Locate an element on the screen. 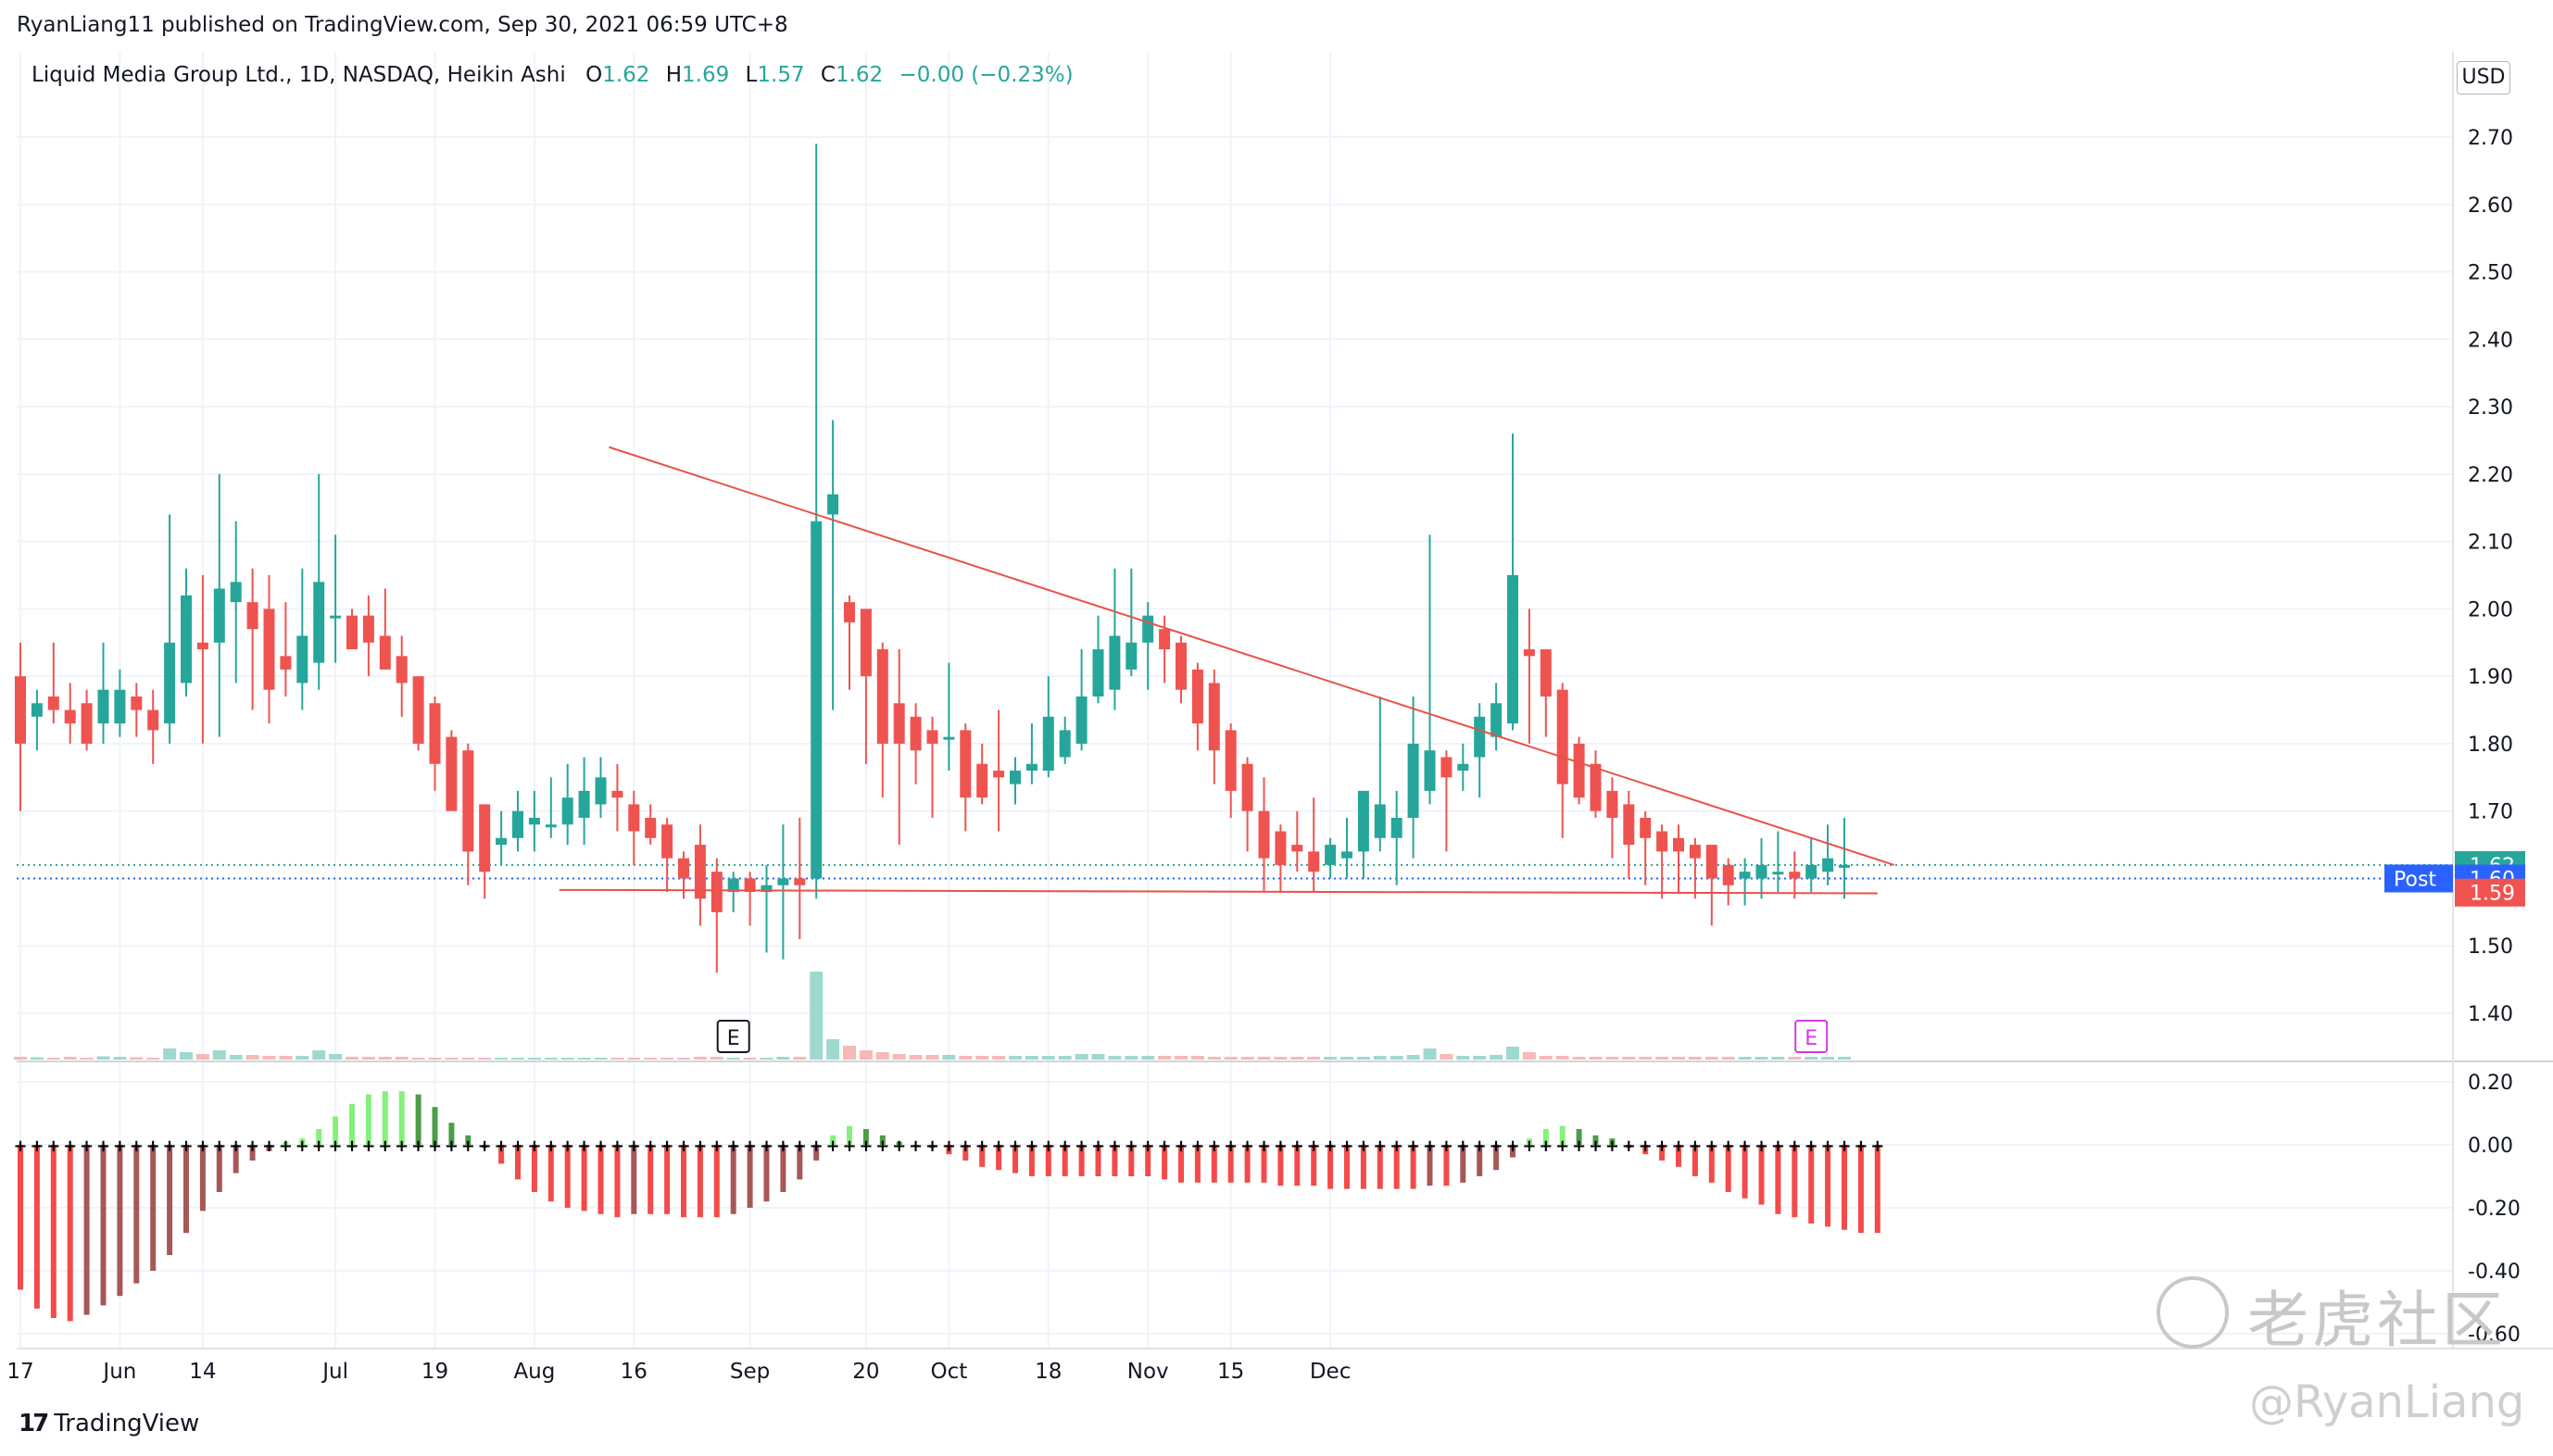 This screenshot has width=2553, height=1456. post-label-text: Post is located at coordinates (2415, 879).